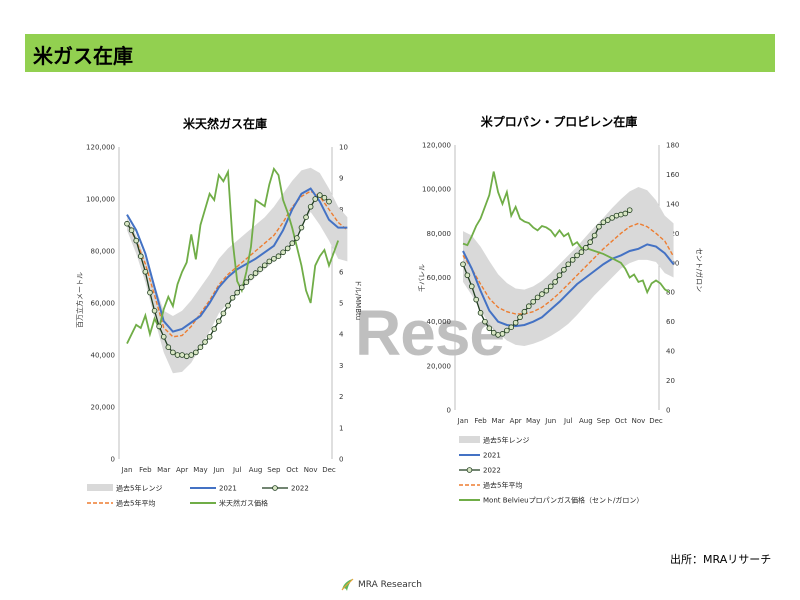 The height and width of the screenshot is (600, 800). What do you see at coordinates (559, 121) in the screenshot?
I see `chart2-title: 米プロパン・プロピレン在庫` at bounding box center [559, 121].